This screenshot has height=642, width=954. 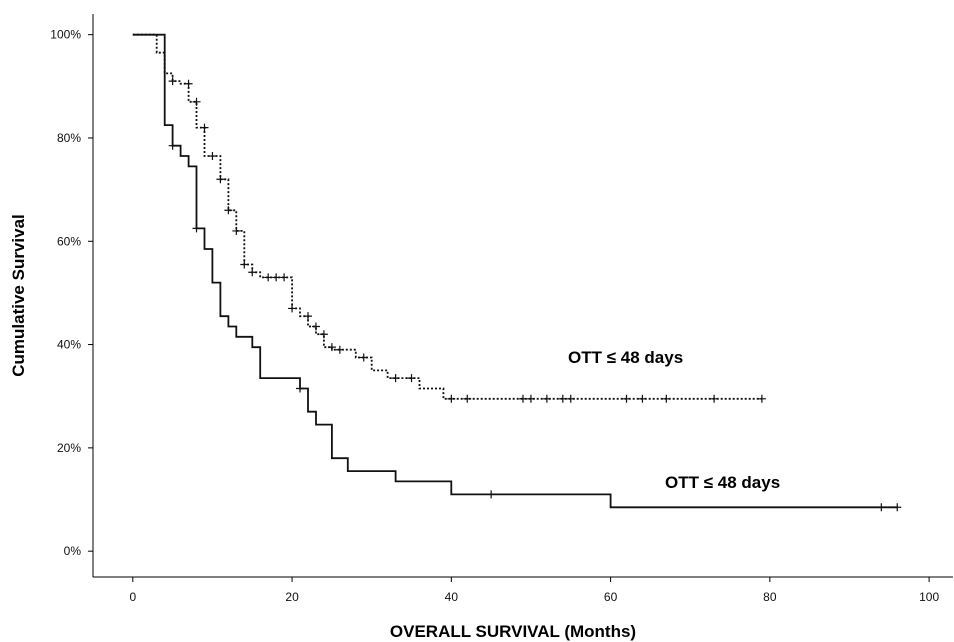 What do you see at coordinates (132, 597) in the screenshot?
I see `x-tick-label: 0` at bounding box center [132, 597].